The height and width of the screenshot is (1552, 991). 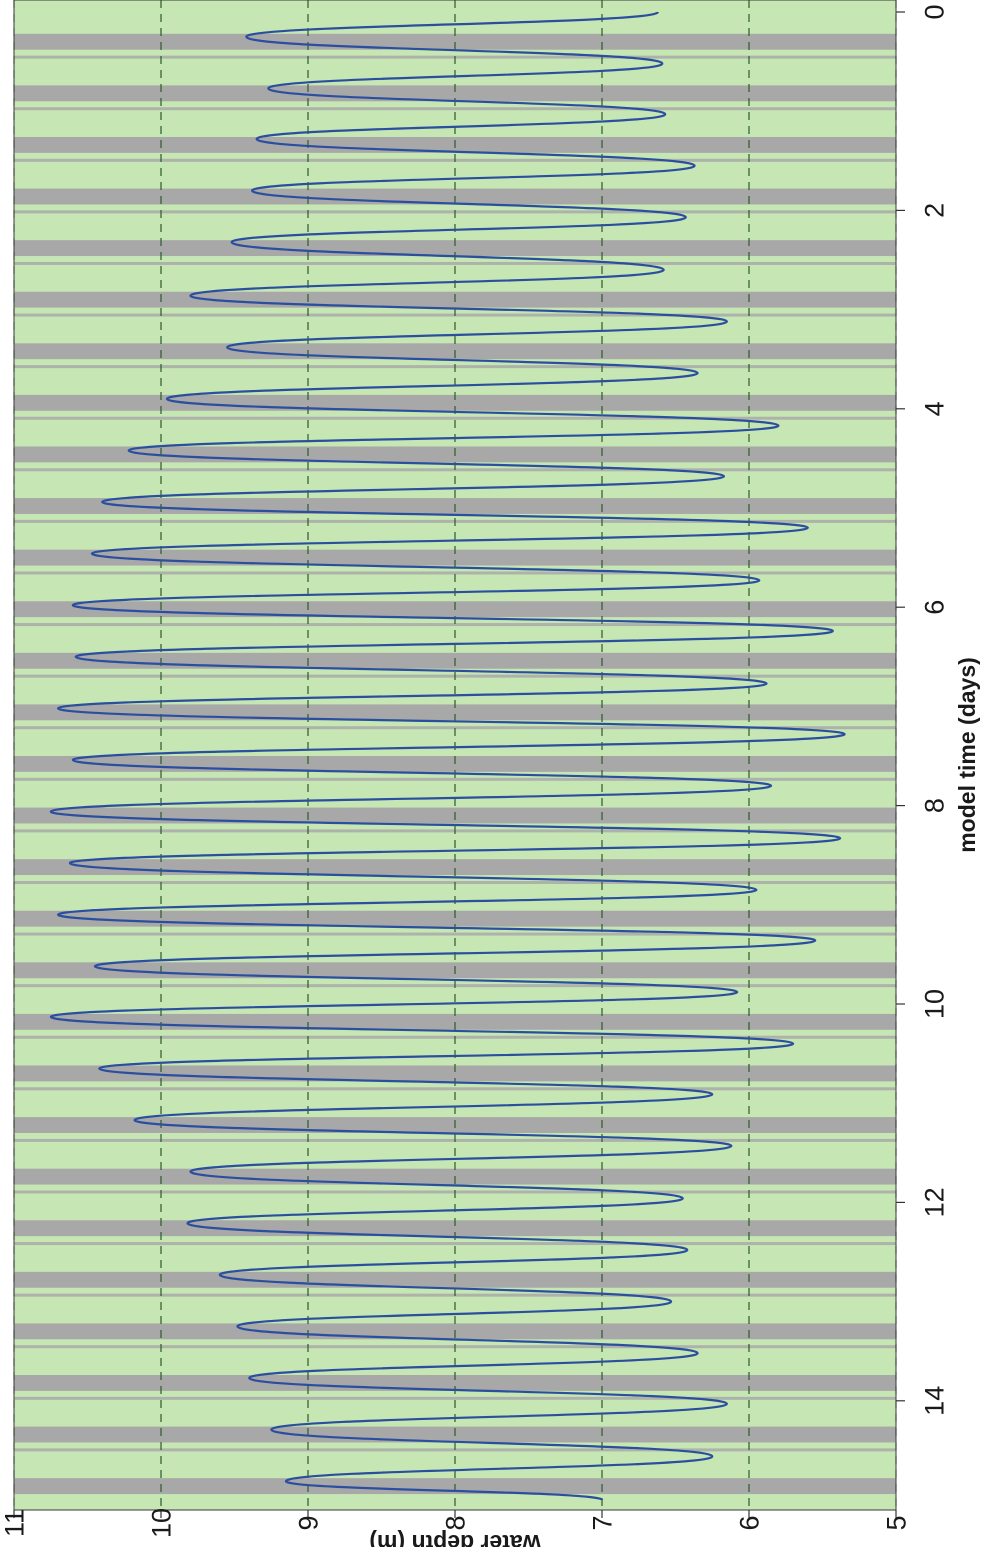 I want to click on x-axis-ticks: 0 2 4 6 8 10 12 14, so click(x=922, y=710).